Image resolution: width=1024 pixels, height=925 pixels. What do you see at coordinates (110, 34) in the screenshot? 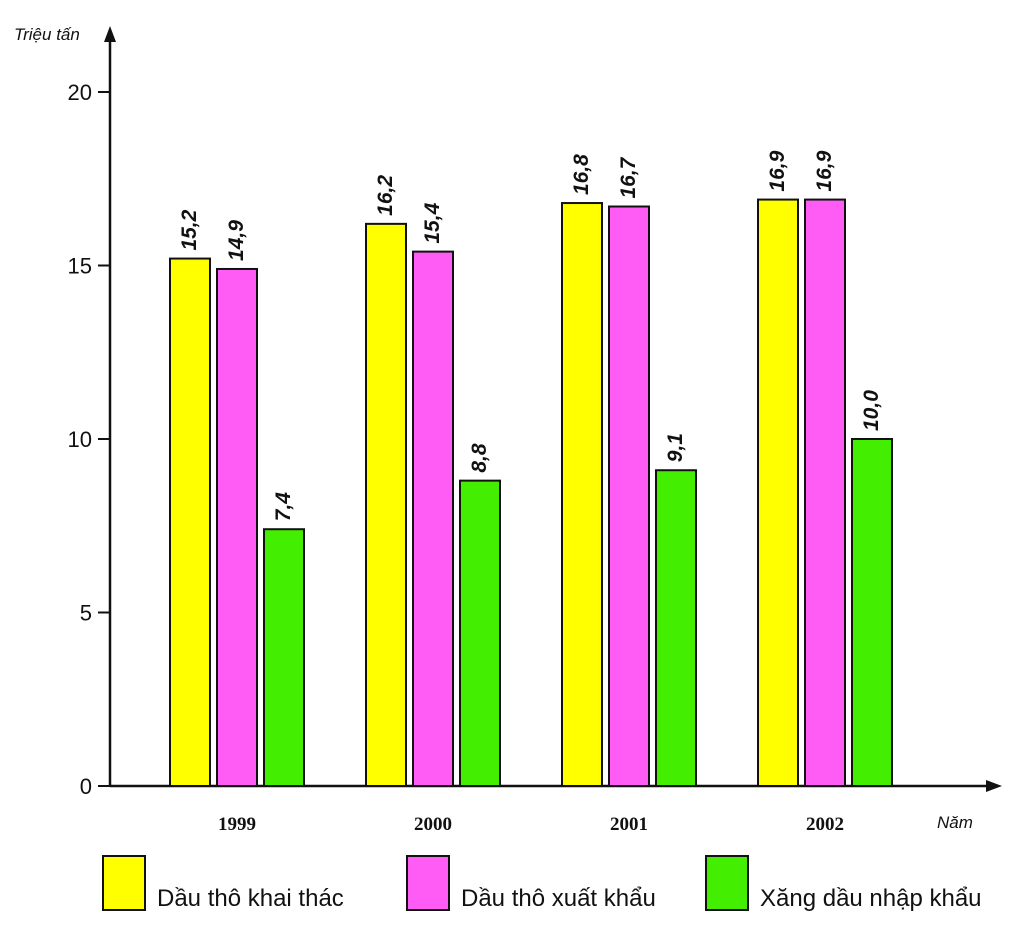
I see `y-axis-arrow` at bounding box center [110, 34].